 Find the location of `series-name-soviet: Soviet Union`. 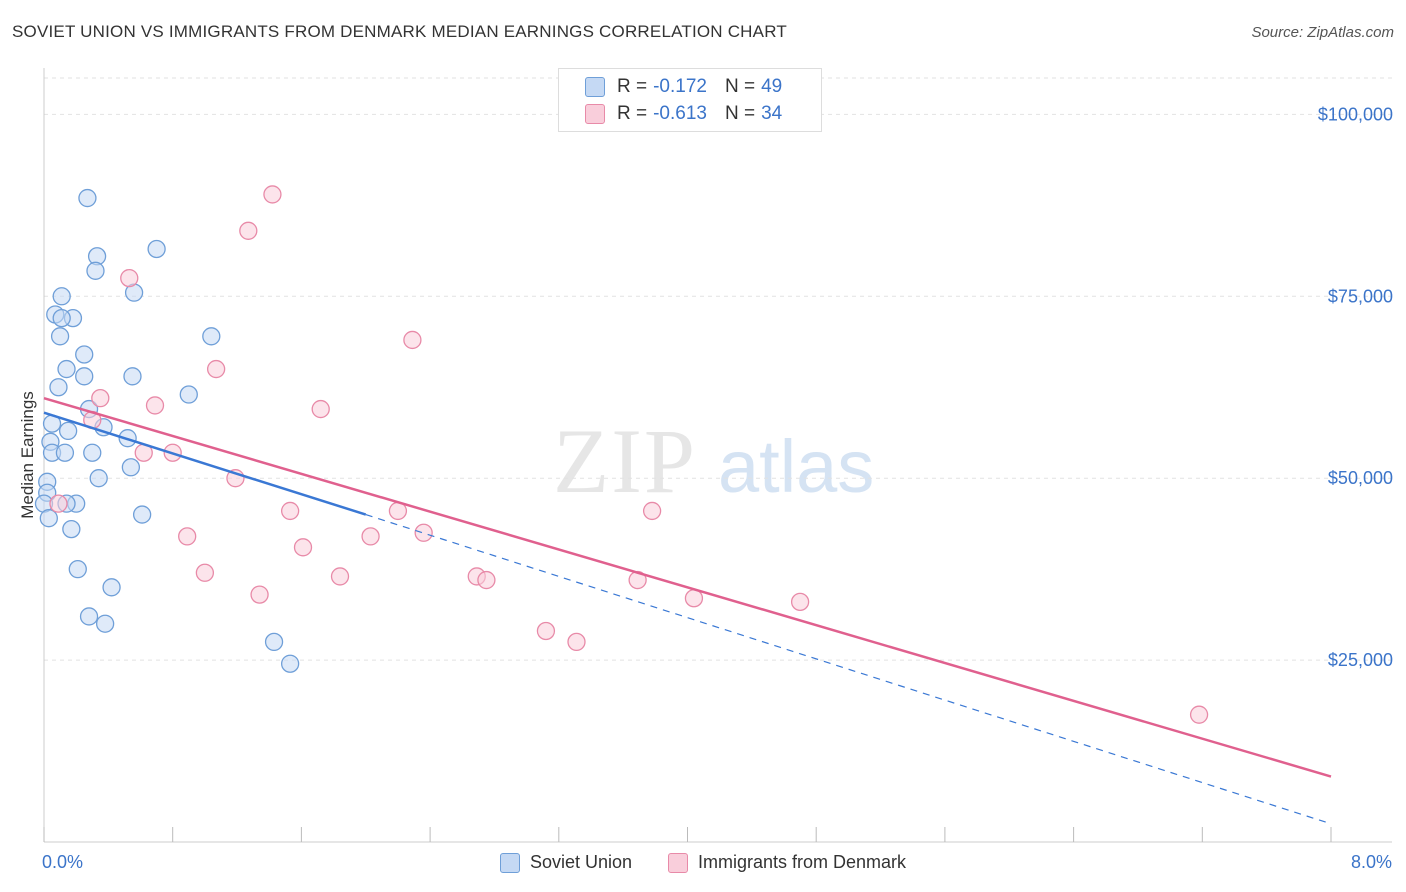

series-name-soviet: Soviet Union is located at coordinates (580, 862).